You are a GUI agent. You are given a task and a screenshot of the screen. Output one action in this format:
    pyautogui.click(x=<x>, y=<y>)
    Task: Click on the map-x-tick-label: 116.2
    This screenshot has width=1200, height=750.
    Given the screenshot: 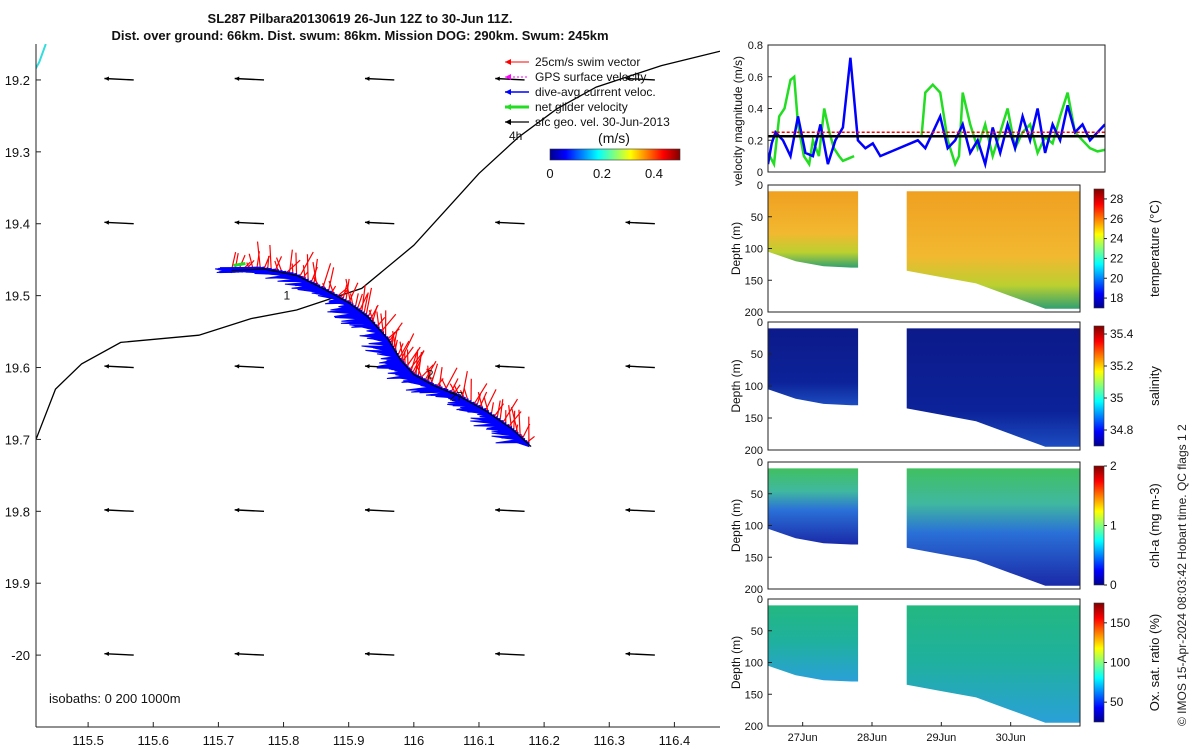 What is the action you would take?
    pyautogui.click(x=544, y=740)
    